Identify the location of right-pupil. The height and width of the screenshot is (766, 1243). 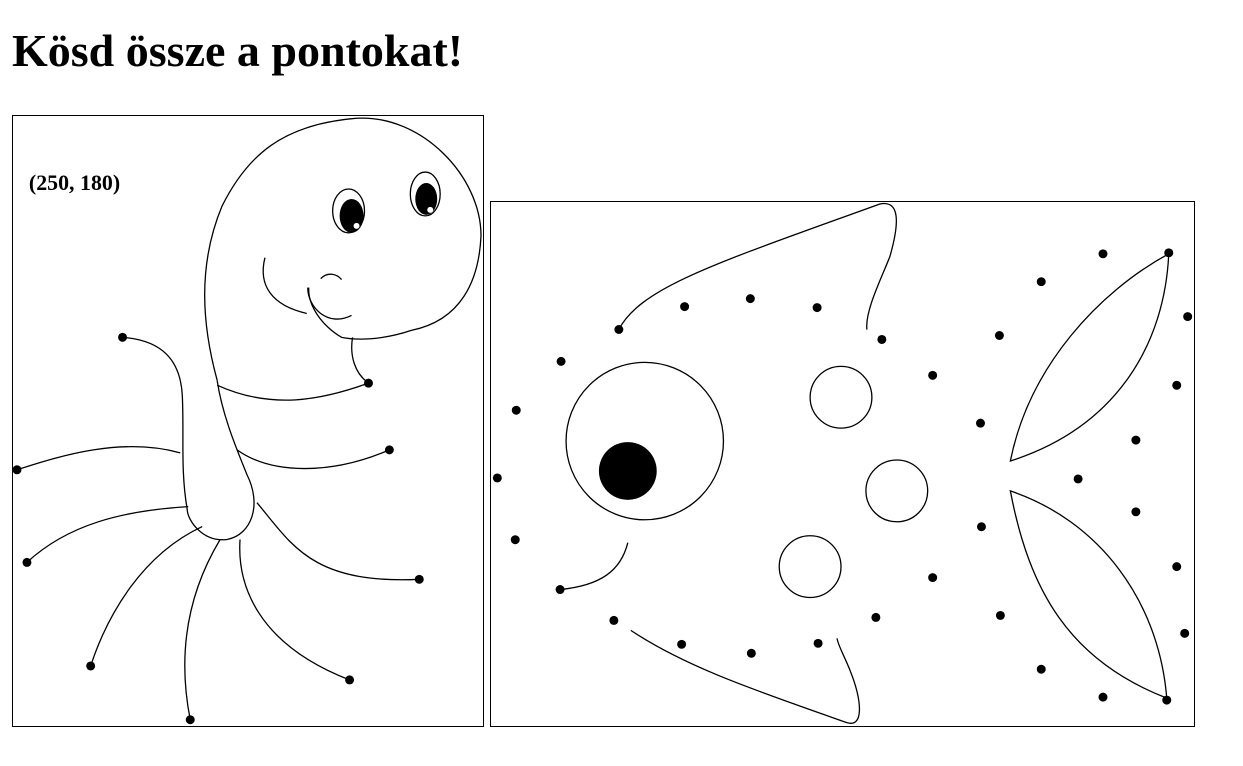
(426, 199).